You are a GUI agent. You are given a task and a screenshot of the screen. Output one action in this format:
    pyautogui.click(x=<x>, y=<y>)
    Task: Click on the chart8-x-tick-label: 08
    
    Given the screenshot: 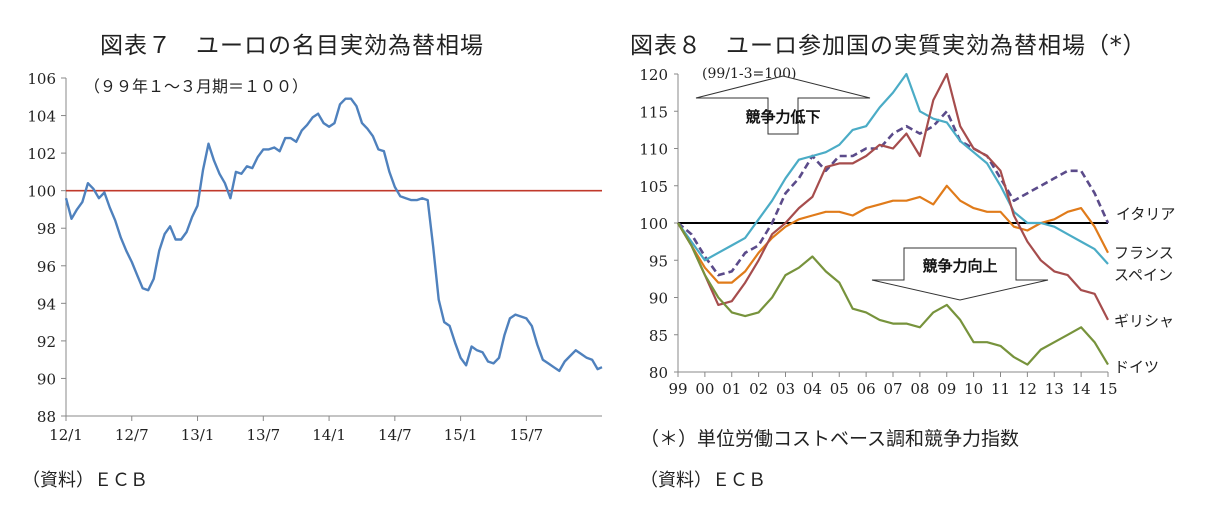 What is the action you would take?
    pyautogui.click(x=919, y=389)
    